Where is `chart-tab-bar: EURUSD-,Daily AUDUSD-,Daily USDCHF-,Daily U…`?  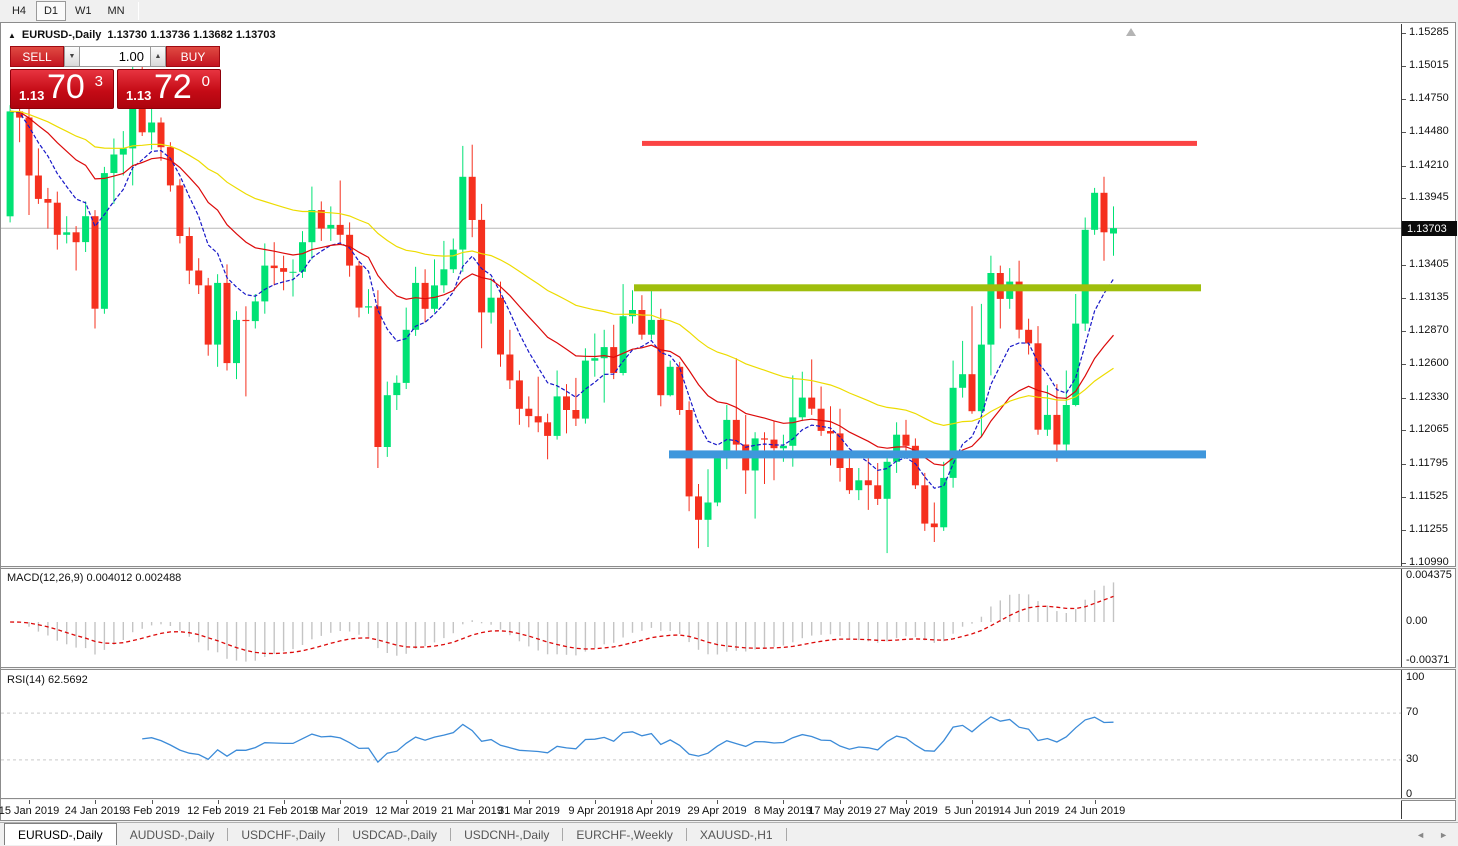 chart-tab-bar: EURUSD-,Daily AUDUSD-,Daily USDCHF-,Daily U… is located at coordinates (729, 834).